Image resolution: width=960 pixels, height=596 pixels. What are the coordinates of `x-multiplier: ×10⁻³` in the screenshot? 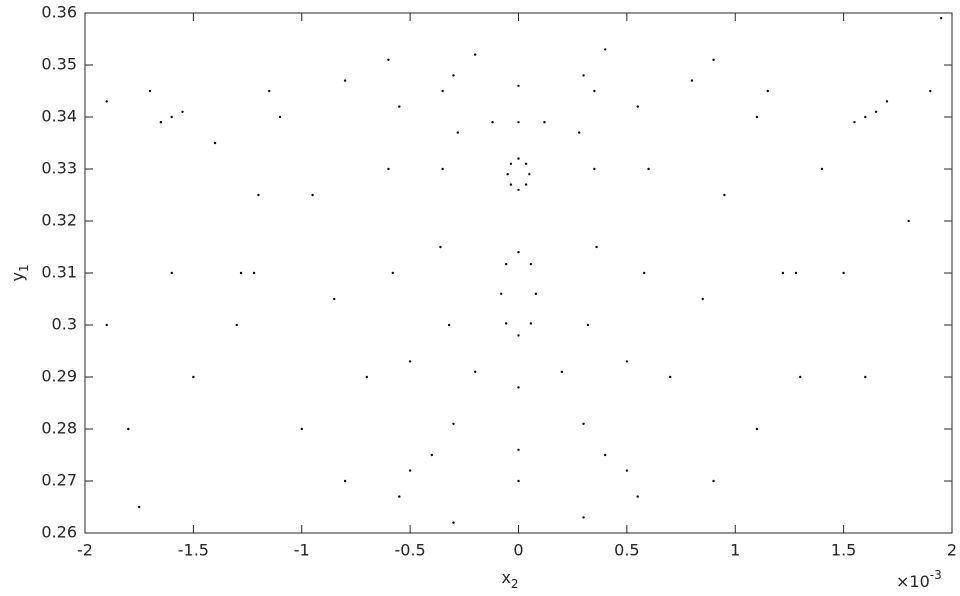 It's located at (919, 579).